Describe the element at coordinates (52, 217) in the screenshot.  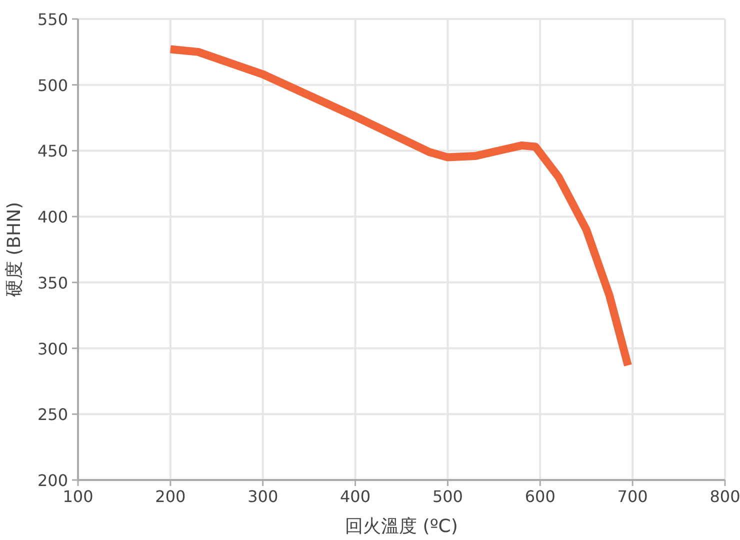
I see `y-tick-label: 400` at that location.